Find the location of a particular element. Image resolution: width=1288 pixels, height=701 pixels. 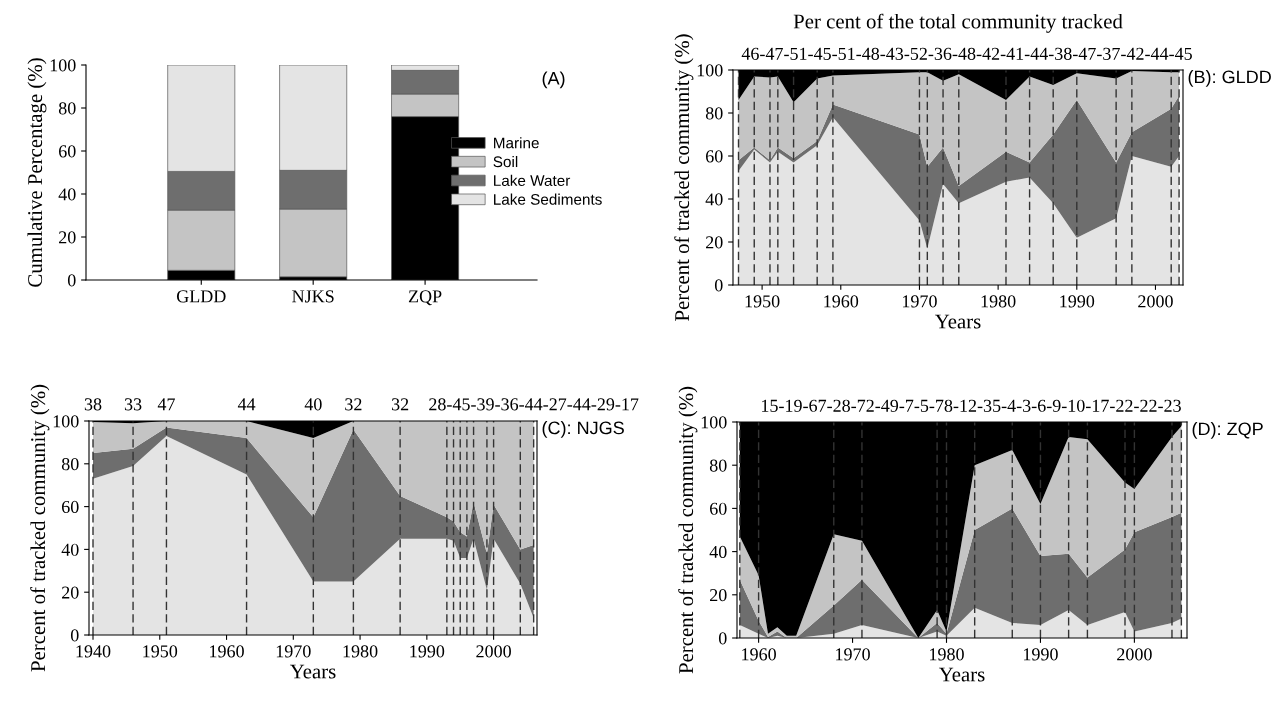

text: (C): NJGS is located at coordinates (583, 429).